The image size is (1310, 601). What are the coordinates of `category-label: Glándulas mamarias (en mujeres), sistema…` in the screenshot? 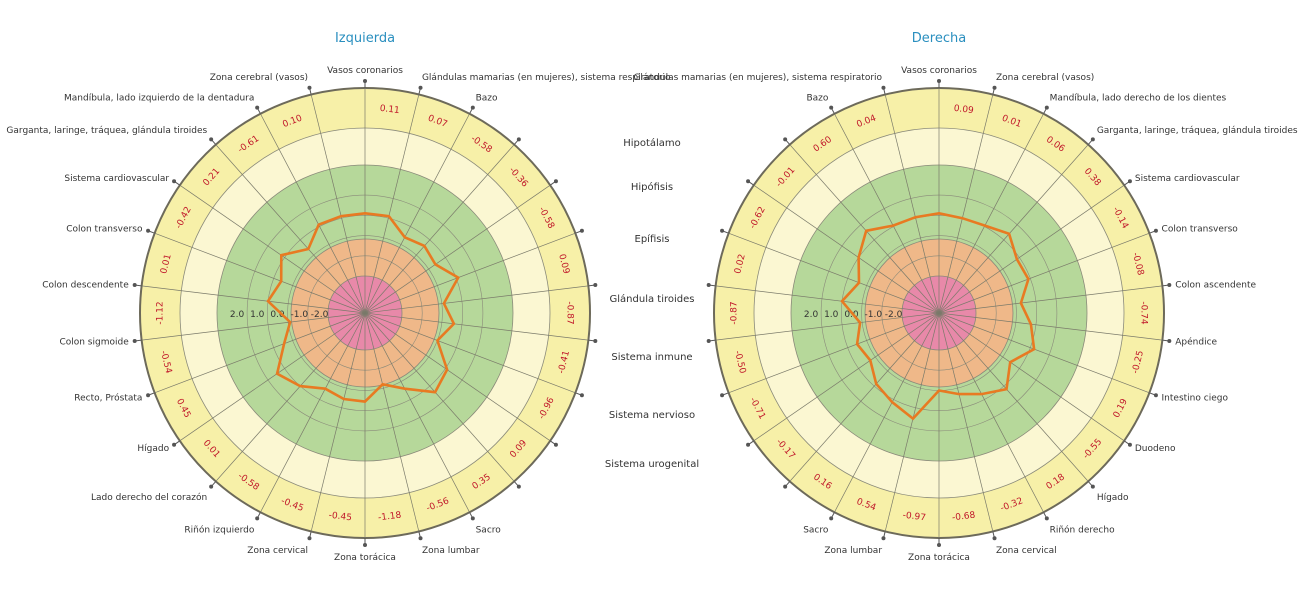 It's located at (757, 78).